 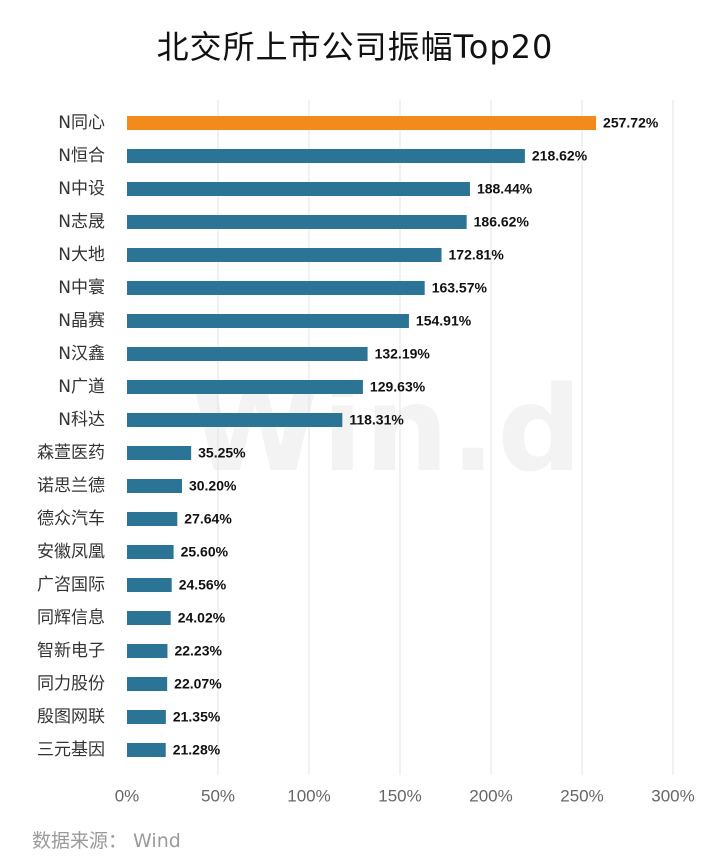 What do you see at coordinates (398, 387) in the screenshot?
I see `data-label: 129.63%` at bounding box center [398, 387].